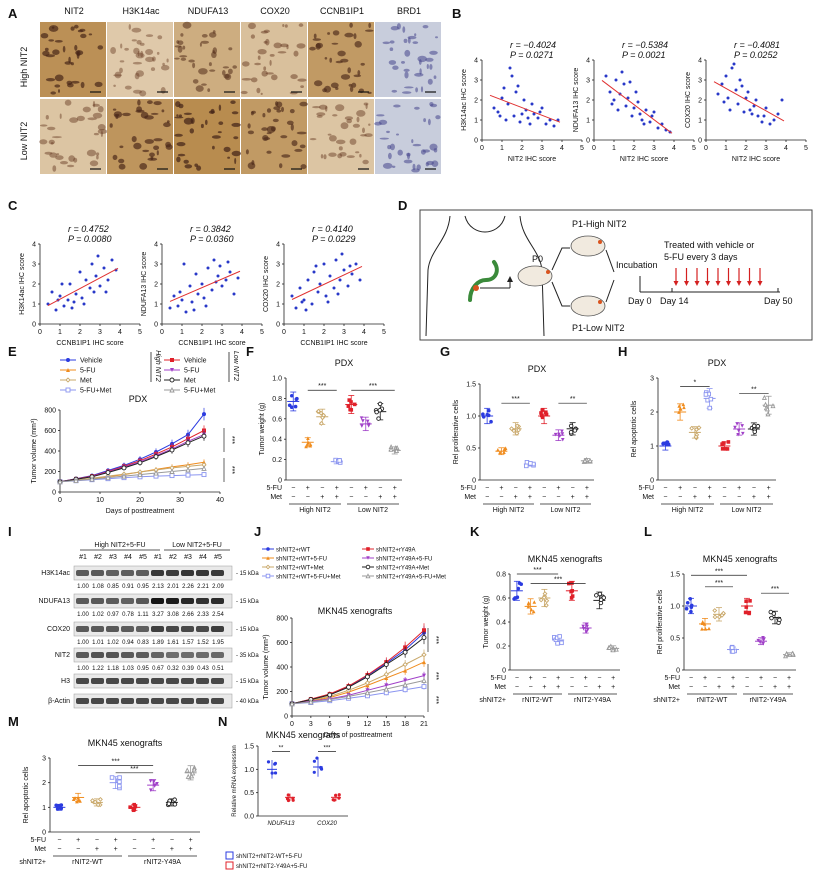 The image size is (818, 882). I want to click on y-tick-label: 1, so click(34, 305).